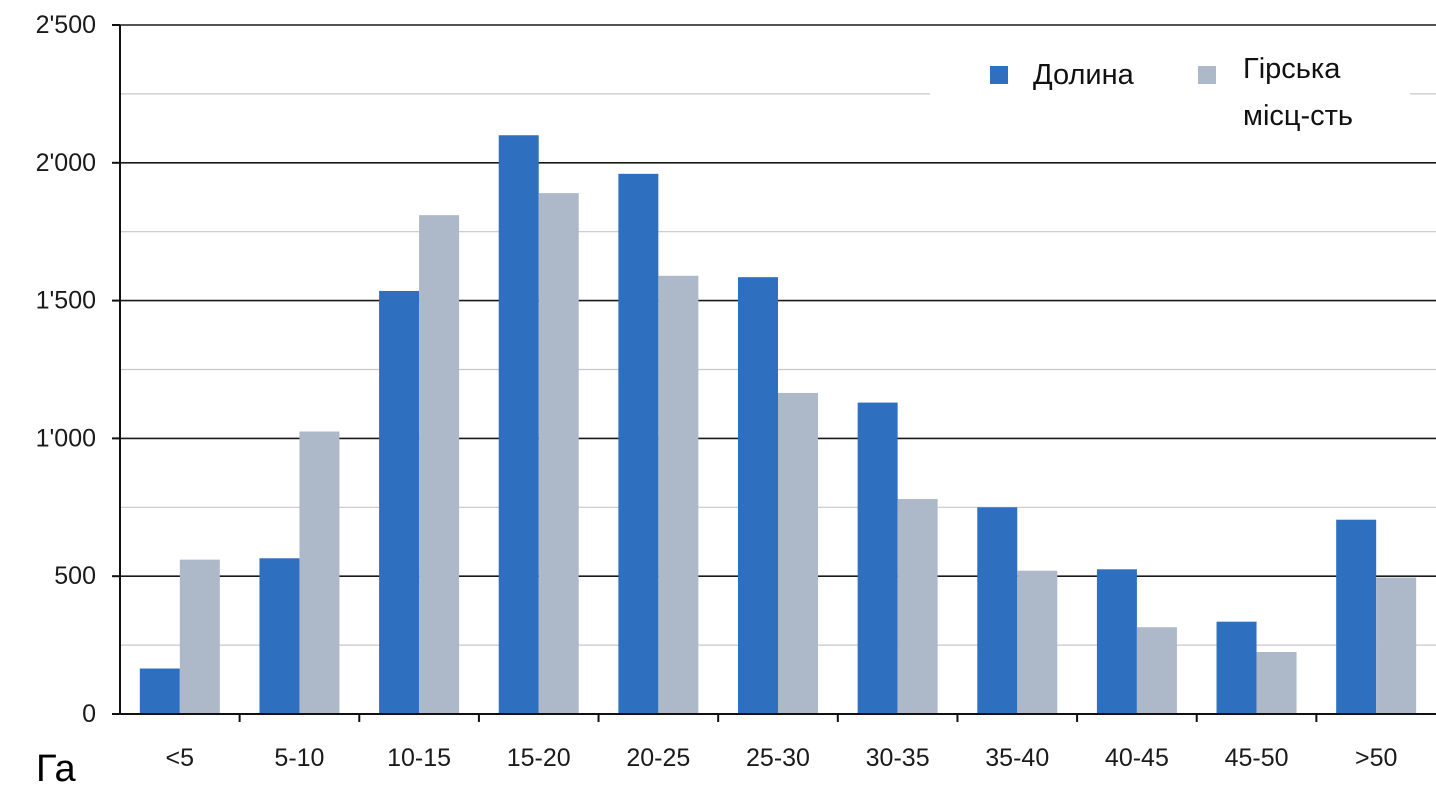 The image size is (1436, 795). I want to click on x-tick-label: 25-30, so click(778, 758).